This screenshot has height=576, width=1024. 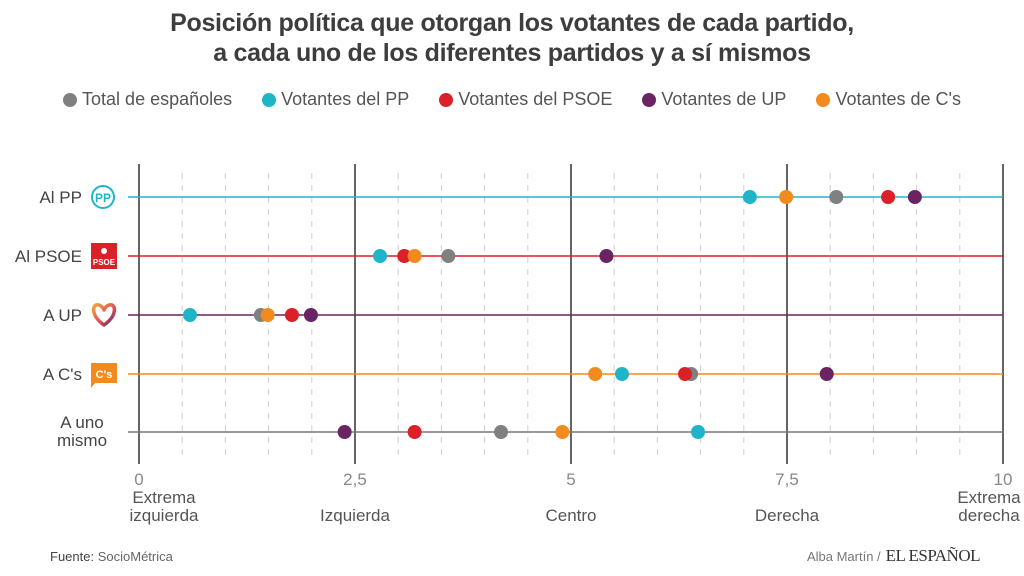 What do you see at coordinates (898, 99) in the screenshot?
I see `legend-label: Votantes de C's` at bounding box center [898, 99].